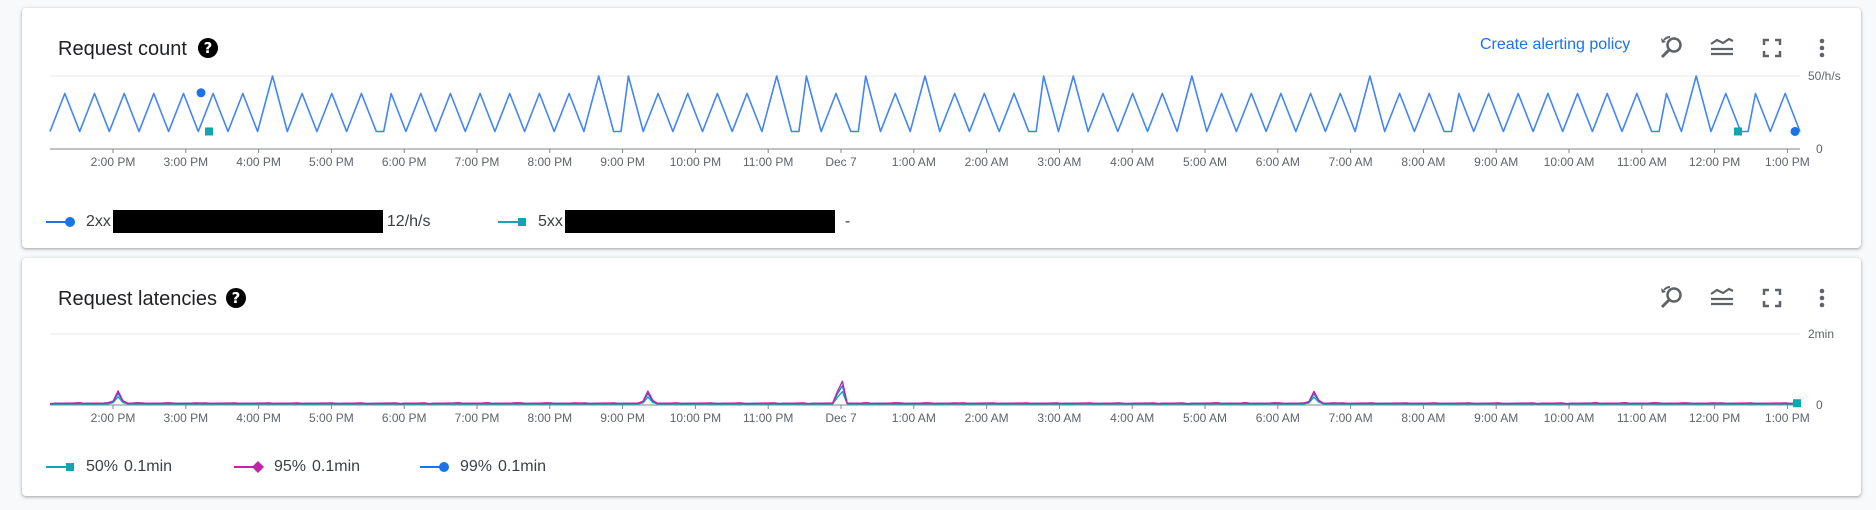  What do you see at coordinates (122, 49) in the screenshot?
I see `request-count-title: Request count` at bounding box center [122, 49].